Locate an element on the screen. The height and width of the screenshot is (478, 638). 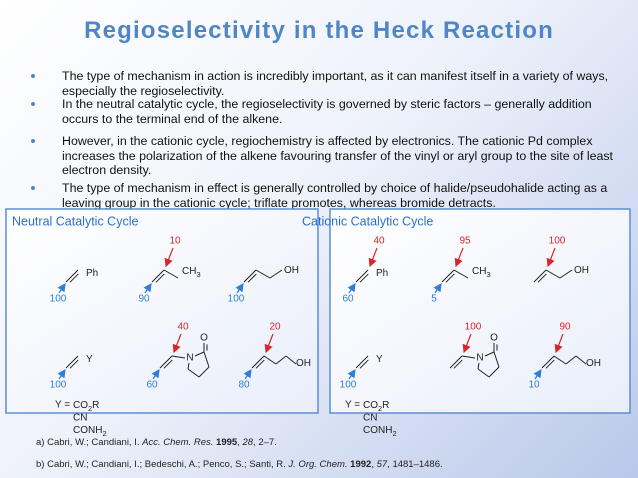
internal-selectivity: 20 is located at coordinates (275, 327).